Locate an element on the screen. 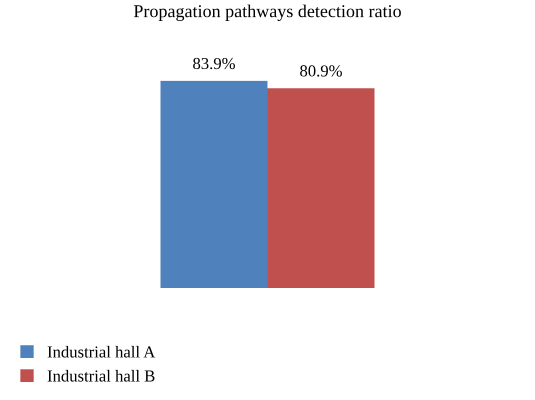 The image size is (535, 400). data-label: 80.9% is located at coordinates (321, 71).